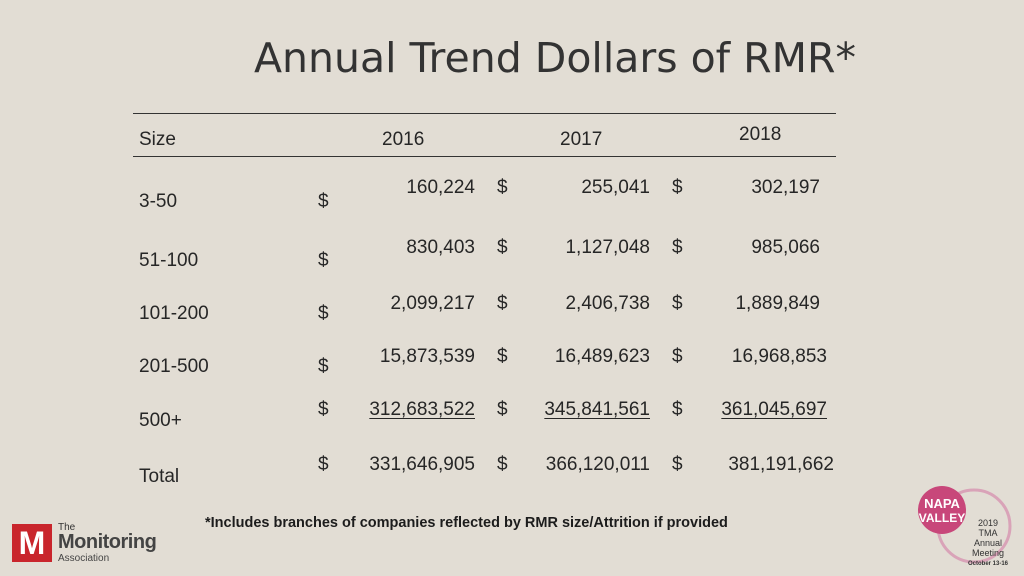 The width and height of the screenshot is (1024, 576). I want to click on napa-annual: Annual, so click(988, 543).